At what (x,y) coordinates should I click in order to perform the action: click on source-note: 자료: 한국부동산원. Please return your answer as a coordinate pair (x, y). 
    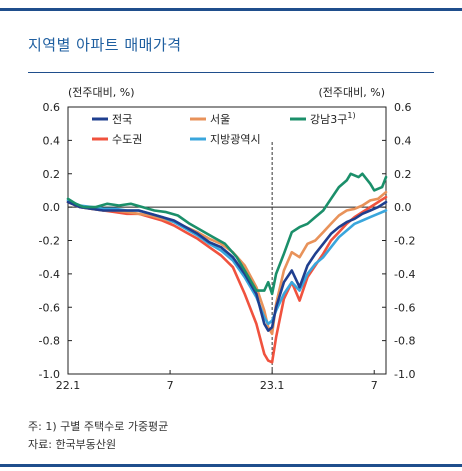
    Looking at the image, I should click on (72, 444).